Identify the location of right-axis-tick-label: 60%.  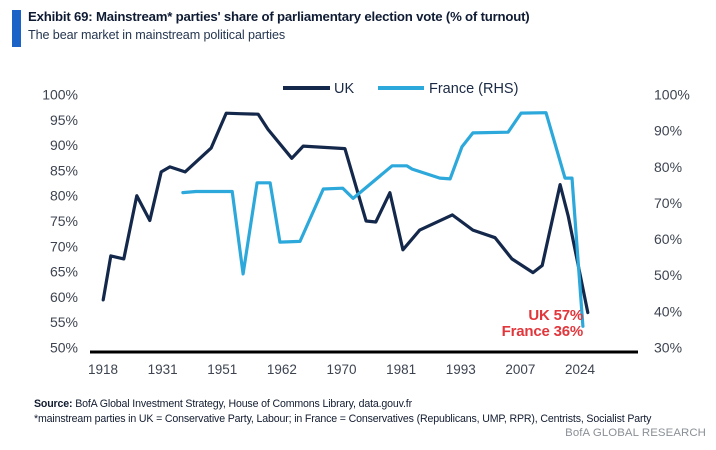
(668, 239).